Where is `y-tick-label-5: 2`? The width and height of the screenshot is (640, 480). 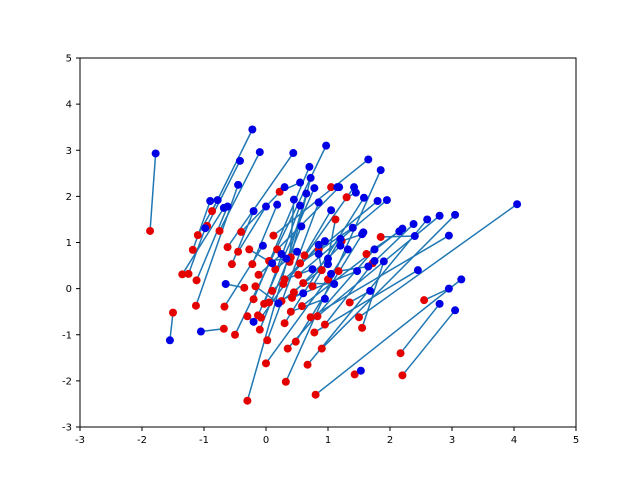 y-tick-label-5: 2 is located at coordinates (69, 197).